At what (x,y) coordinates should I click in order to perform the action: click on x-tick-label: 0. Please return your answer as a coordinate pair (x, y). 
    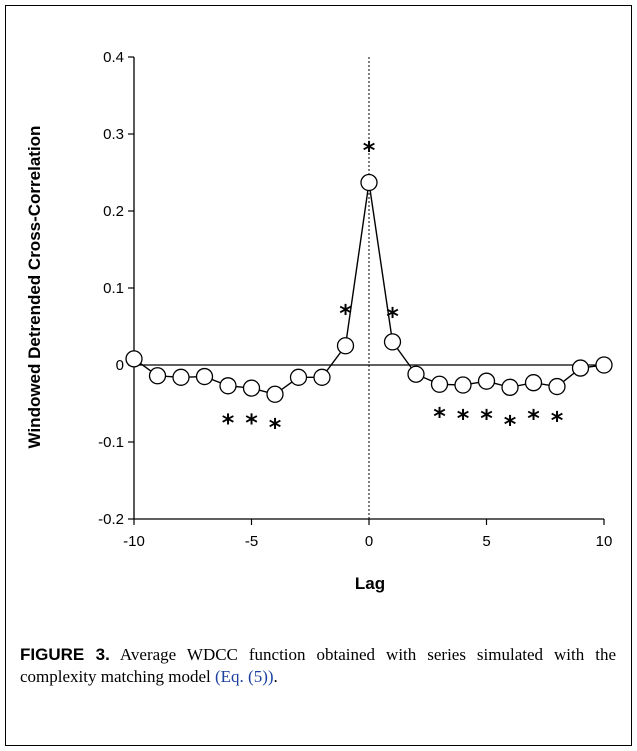
    Looking at the image, I should click on (369, 541).